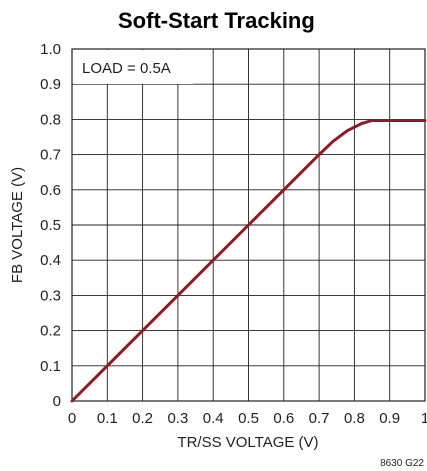 Image resolution: width=427 pixels, height=471 pixels. I want to click on x-axis-label: TR/SS VOLTAGE (V), so click(247, 442).